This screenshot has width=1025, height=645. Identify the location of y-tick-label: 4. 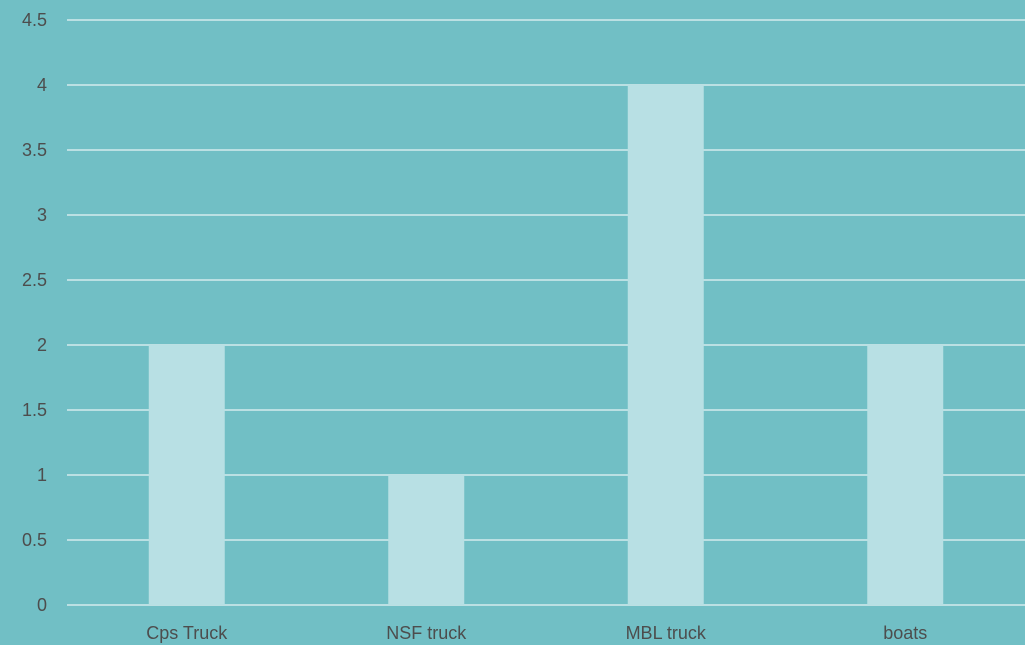
(42, 85).